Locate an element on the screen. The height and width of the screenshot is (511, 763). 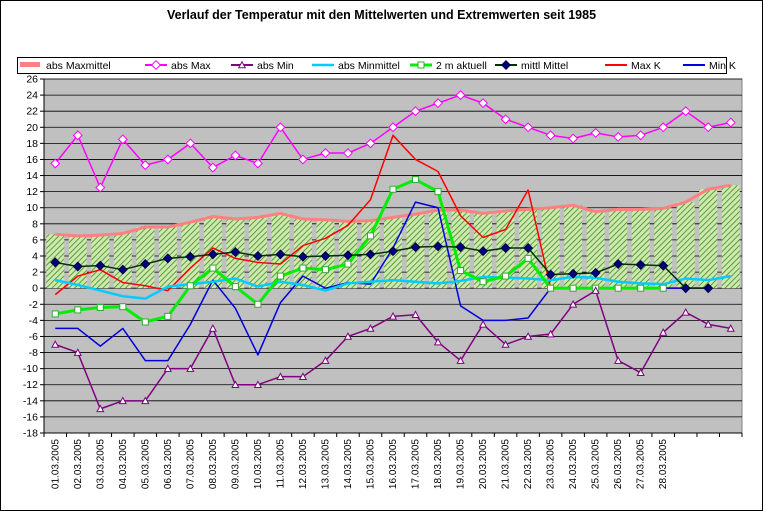
x-tick-label: 09.03.2005 is located at coordinates (235, 464).